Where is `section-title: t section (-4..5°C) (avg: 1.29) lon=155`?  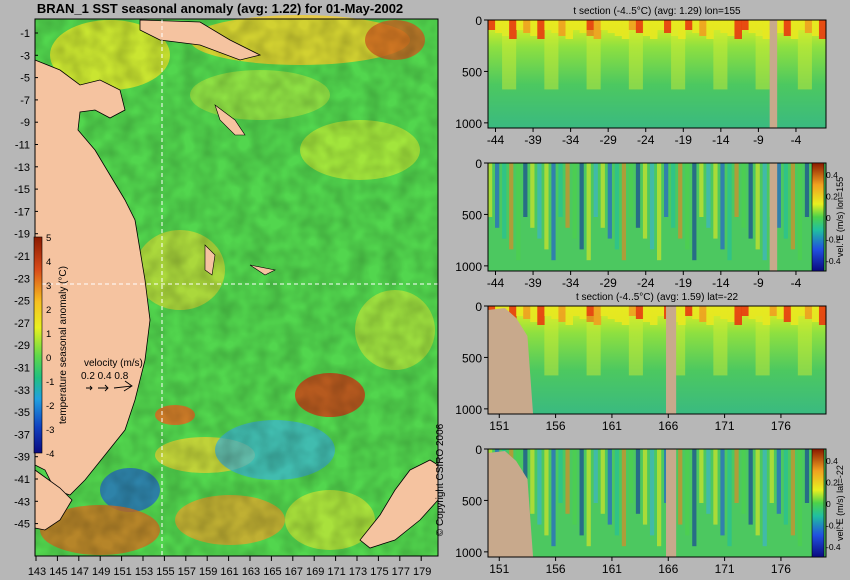 section-title: t section (-4..5°C) (avg: 1.29) lon=155 is located at coordinates (657, 11).